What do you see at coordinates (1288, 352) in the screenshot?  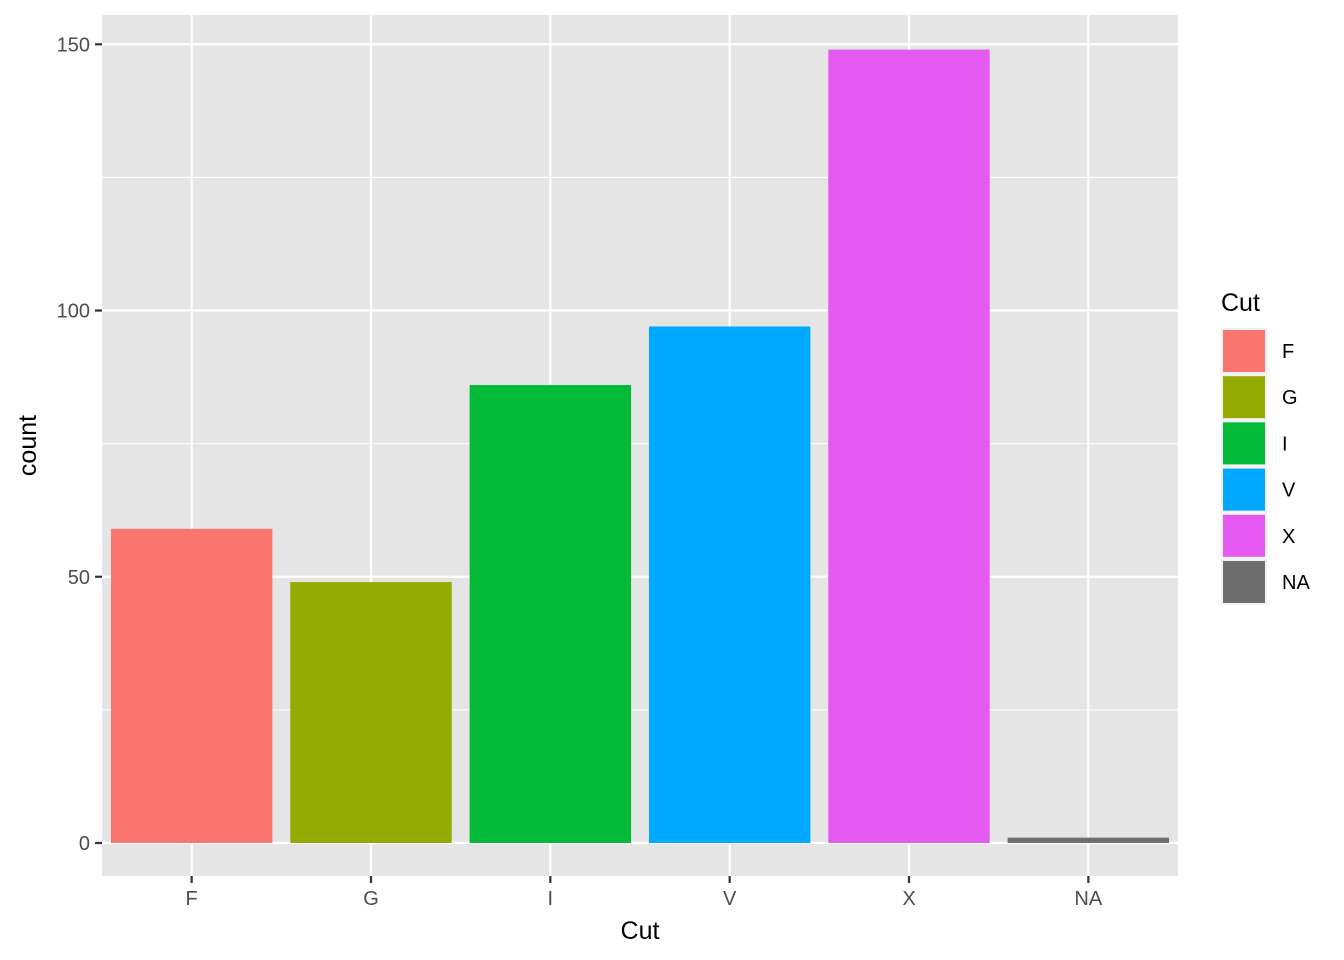 I see `legend-label: F` at bounding box center [1288, 352].